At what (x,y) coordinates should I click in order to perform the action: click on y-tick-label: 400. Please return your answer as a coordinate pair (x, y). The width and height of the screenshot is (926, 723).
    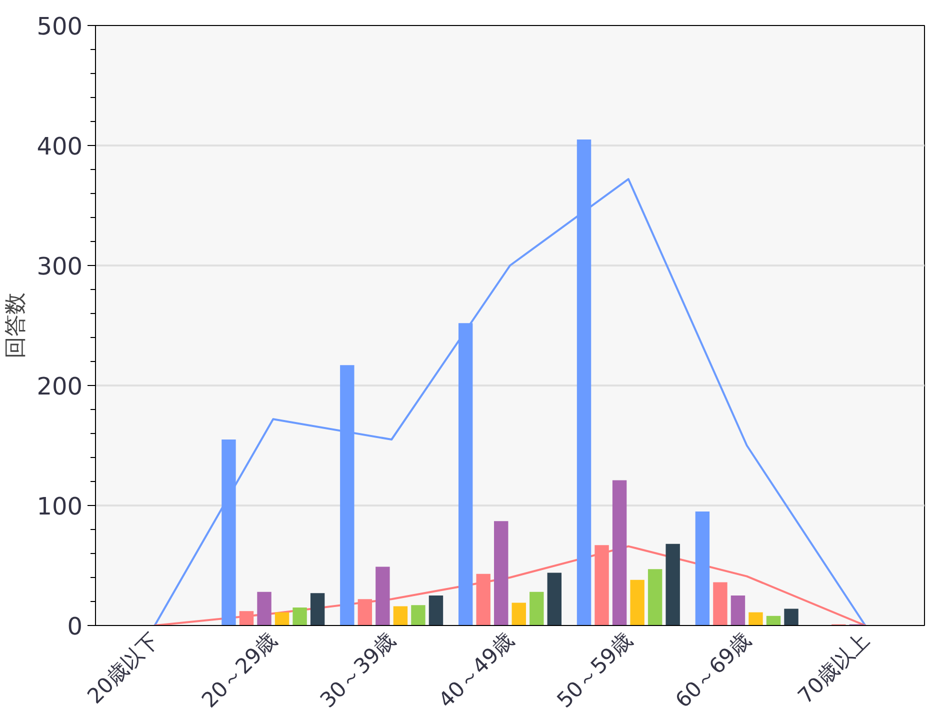
    Looking at the image, I should click on (59, 146).